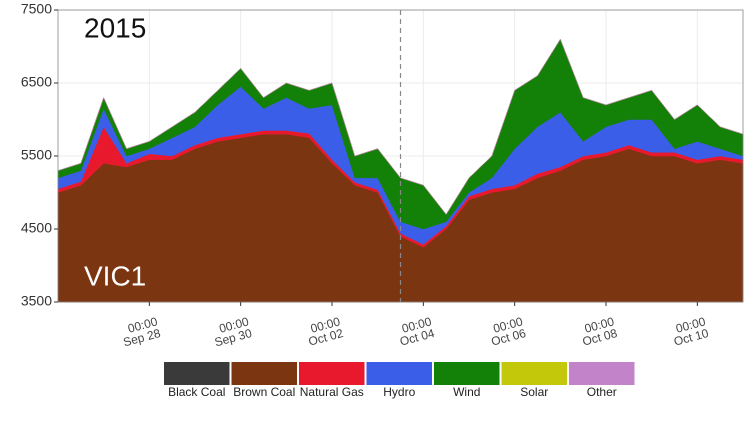 The image size is (754, 424). What do you see at coordinates (399, 392) in the screenshot?
I see `legend-label: Hydro` at bounding box center [399, 392].